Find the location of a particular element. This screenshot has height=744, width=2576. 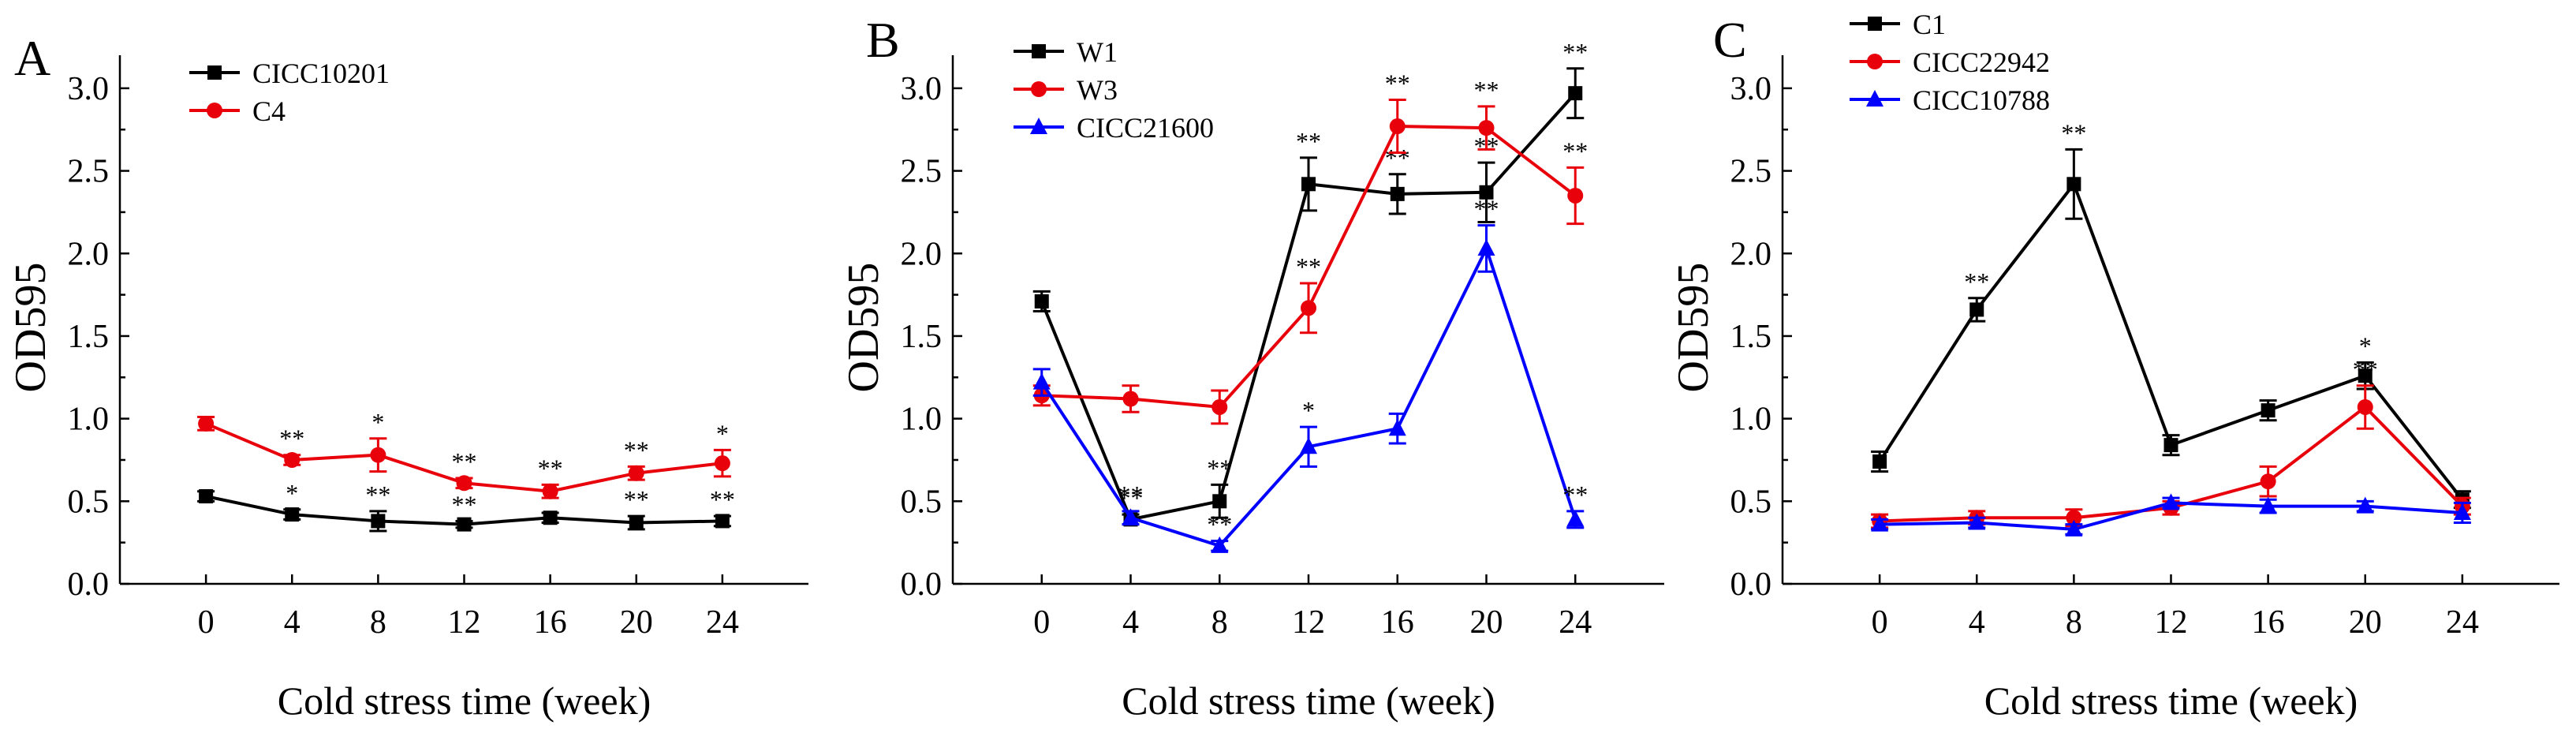

legend-label: C1 is located at coordinates (1929, 25).